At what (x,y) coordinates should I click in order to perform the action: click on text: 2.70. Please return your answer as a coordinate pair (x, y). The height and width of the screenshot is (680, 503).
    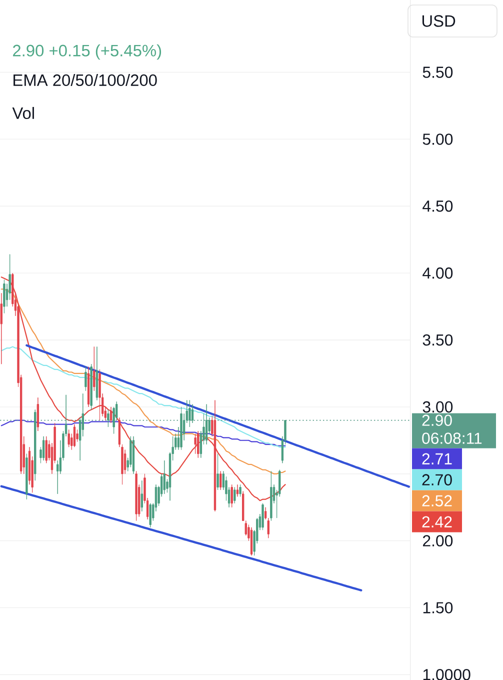
    Looking at the image, I should click on (437, 480).